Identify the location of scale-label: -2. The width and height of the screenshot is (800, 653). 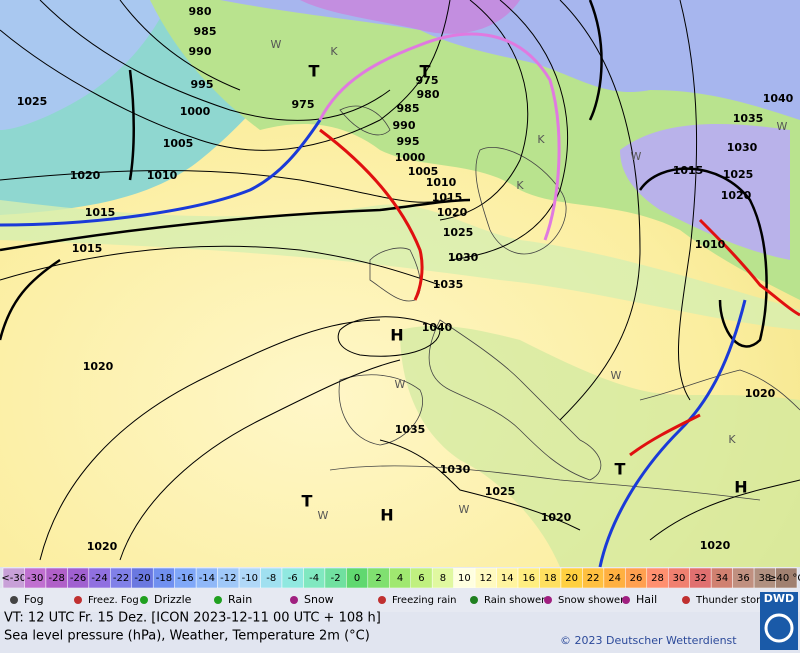
(336, 578).